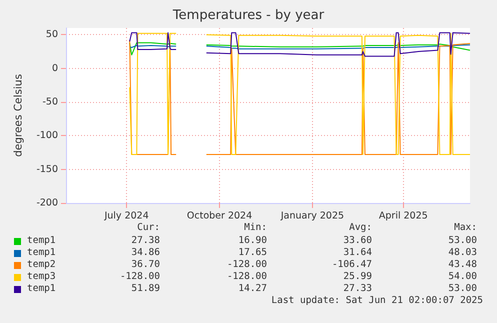 Image resolution: width=497 pixels, height=323 pixels. Describe the element at coordinates (252, 252) in the screenshot. I see `text: 17.65` at that location.